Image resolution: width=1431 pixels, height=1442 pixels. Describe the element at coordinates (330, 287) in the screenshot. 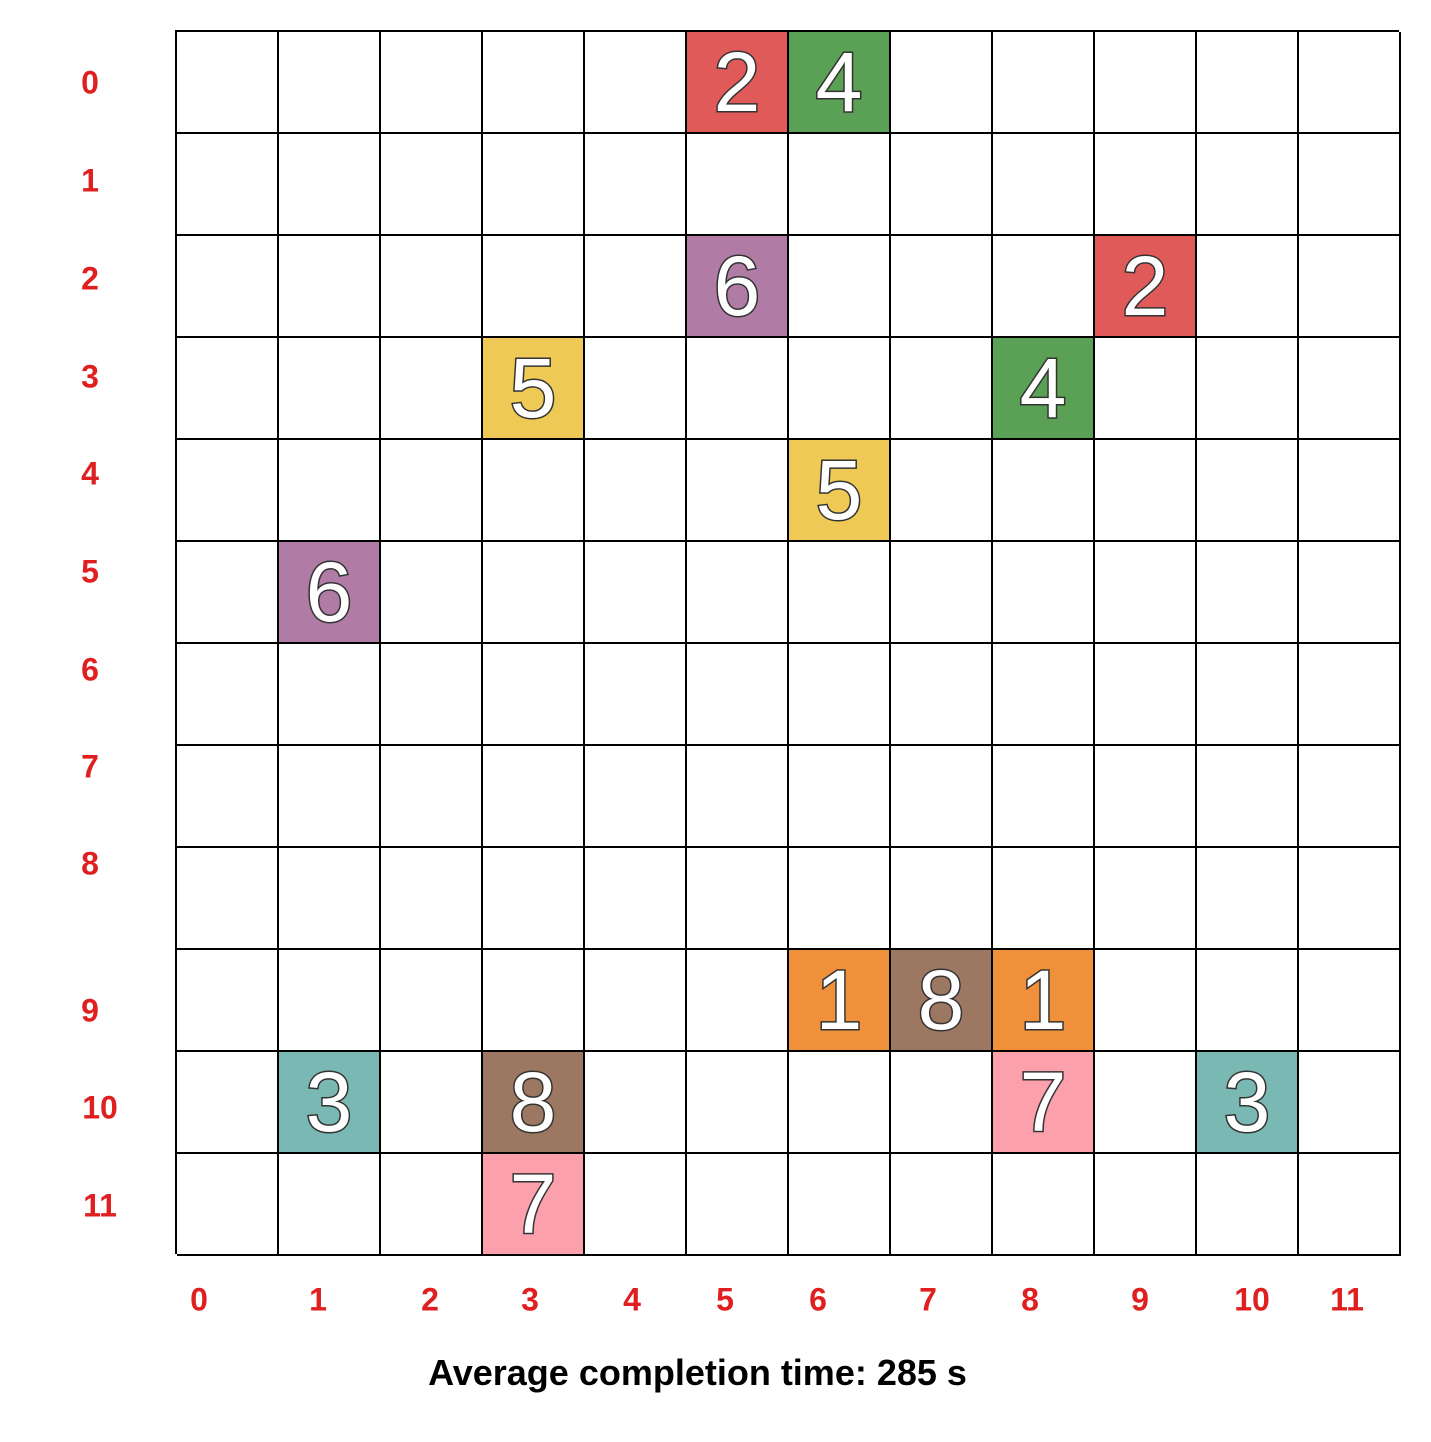

I see `grid-cell-r2-c1` at that location.